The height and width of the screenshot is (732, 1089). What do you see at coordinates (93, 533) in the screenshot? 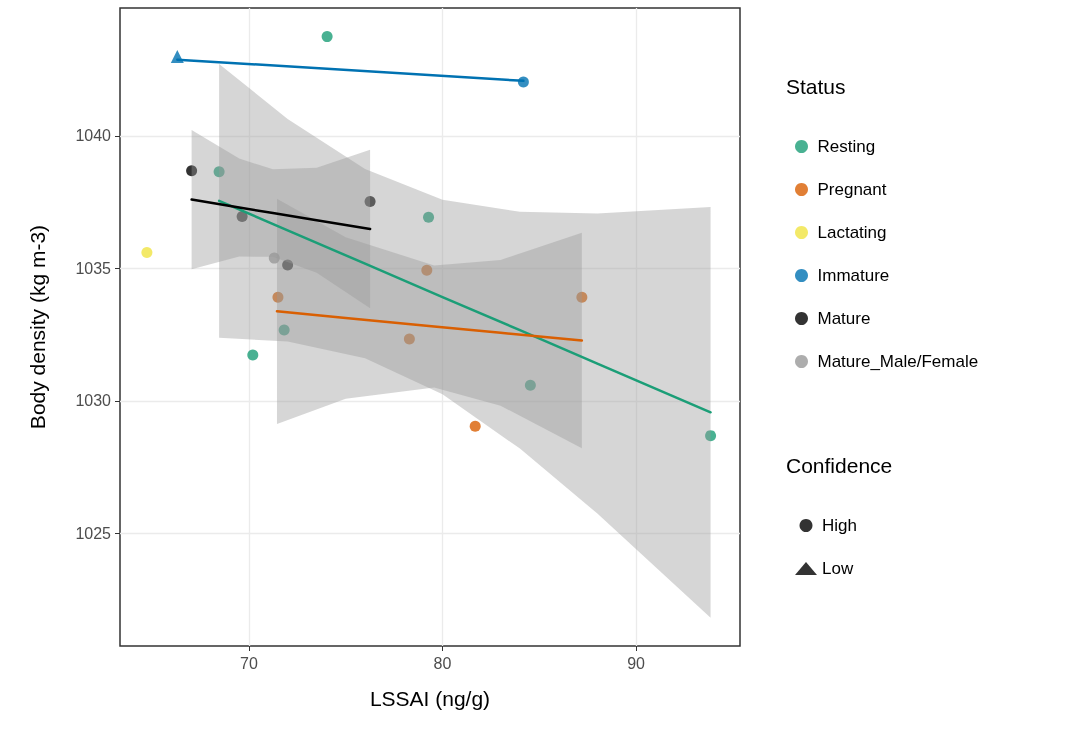
I see `y-tick-label: 1025` at bounding box center [93, 533].